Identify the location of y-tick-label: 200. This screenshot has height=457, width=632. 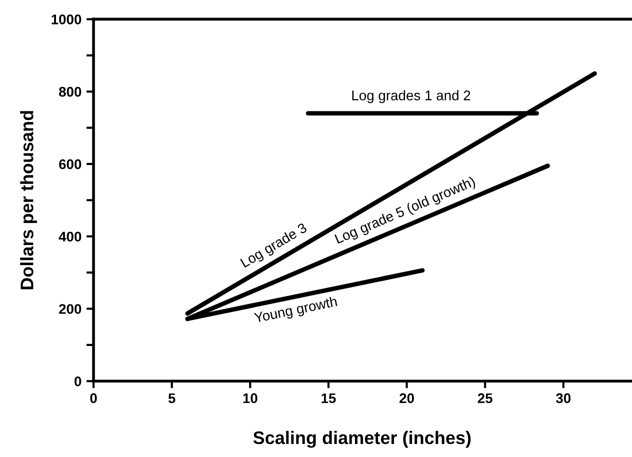
(70, 309).